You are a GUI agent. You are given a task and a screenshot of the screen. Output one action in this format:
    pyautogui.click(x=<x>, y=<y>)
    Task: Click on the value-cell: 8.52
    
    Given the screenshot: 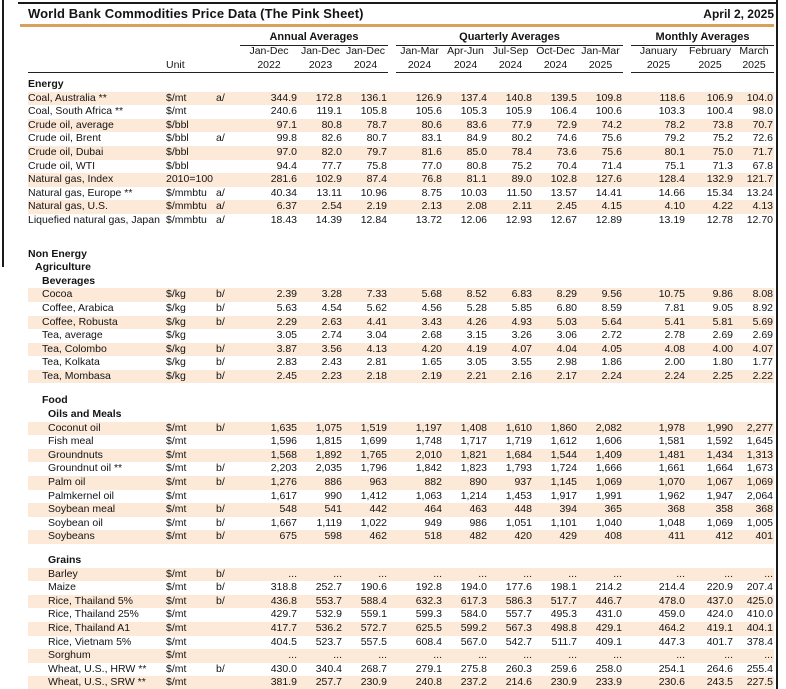 What is the action you would take?
    pyautogui.click(x=476, y=294)
    